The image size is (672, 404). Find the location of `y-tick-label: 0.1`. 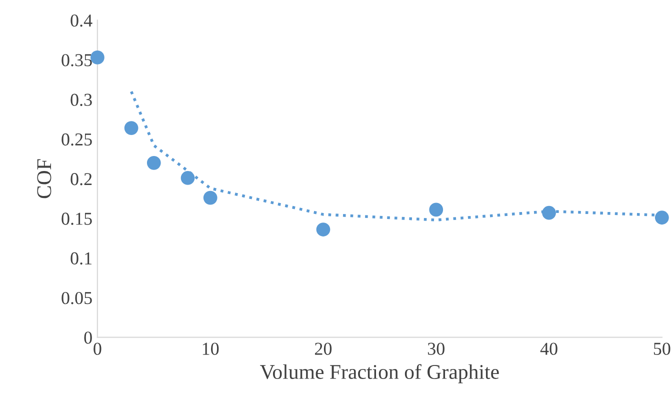

y-tick-label: 0.1 is located at coordinates (81, 258).